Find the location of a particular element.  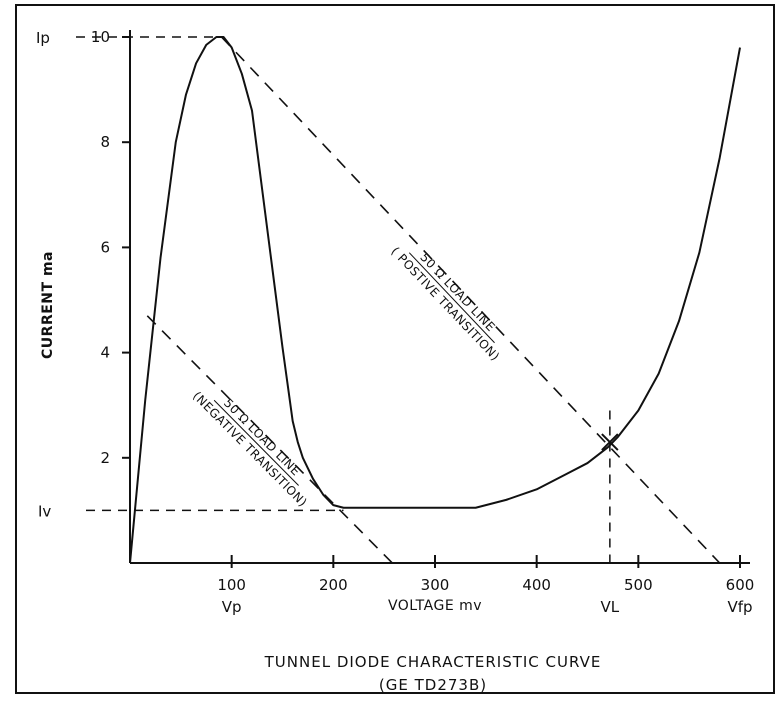

x-tick-label: 200 is located at coordinates (333, 585).